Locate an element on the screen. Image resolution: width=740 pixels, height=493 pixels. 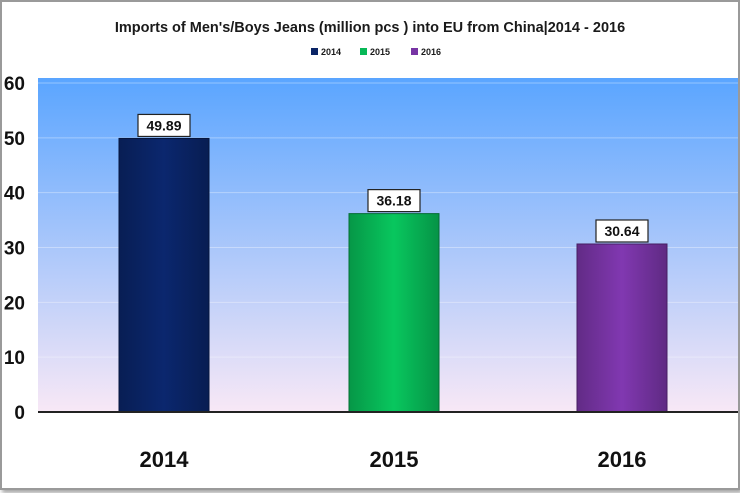
bar-2014 is located at coordinates (164, 275).